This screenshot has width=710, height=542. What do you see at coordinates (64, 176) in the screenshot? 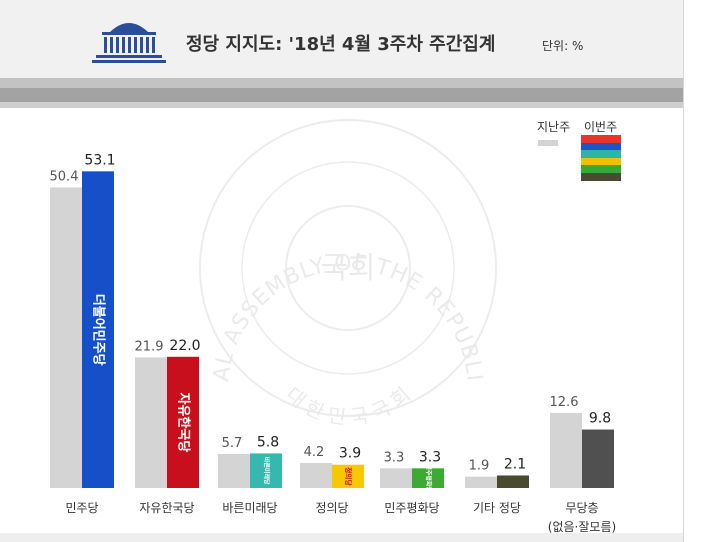
I see `data-label-previous: 50.4` at bounding box center [64, 176].